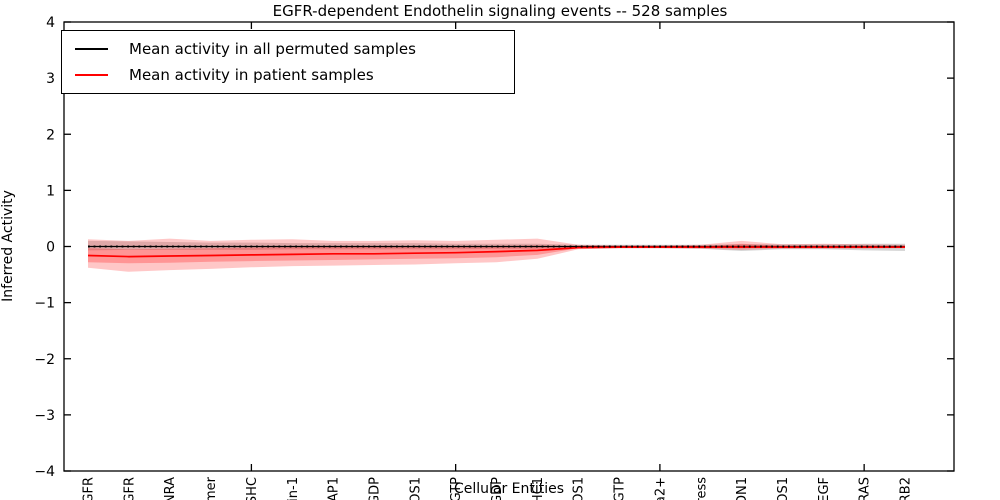 The width and height of the screenshot is (1000, 500). What do you see at coordinates (456, 488) in the screenshot?
I see `x-tick-label: HRAS/GTP` at bounding box center [456, 488].